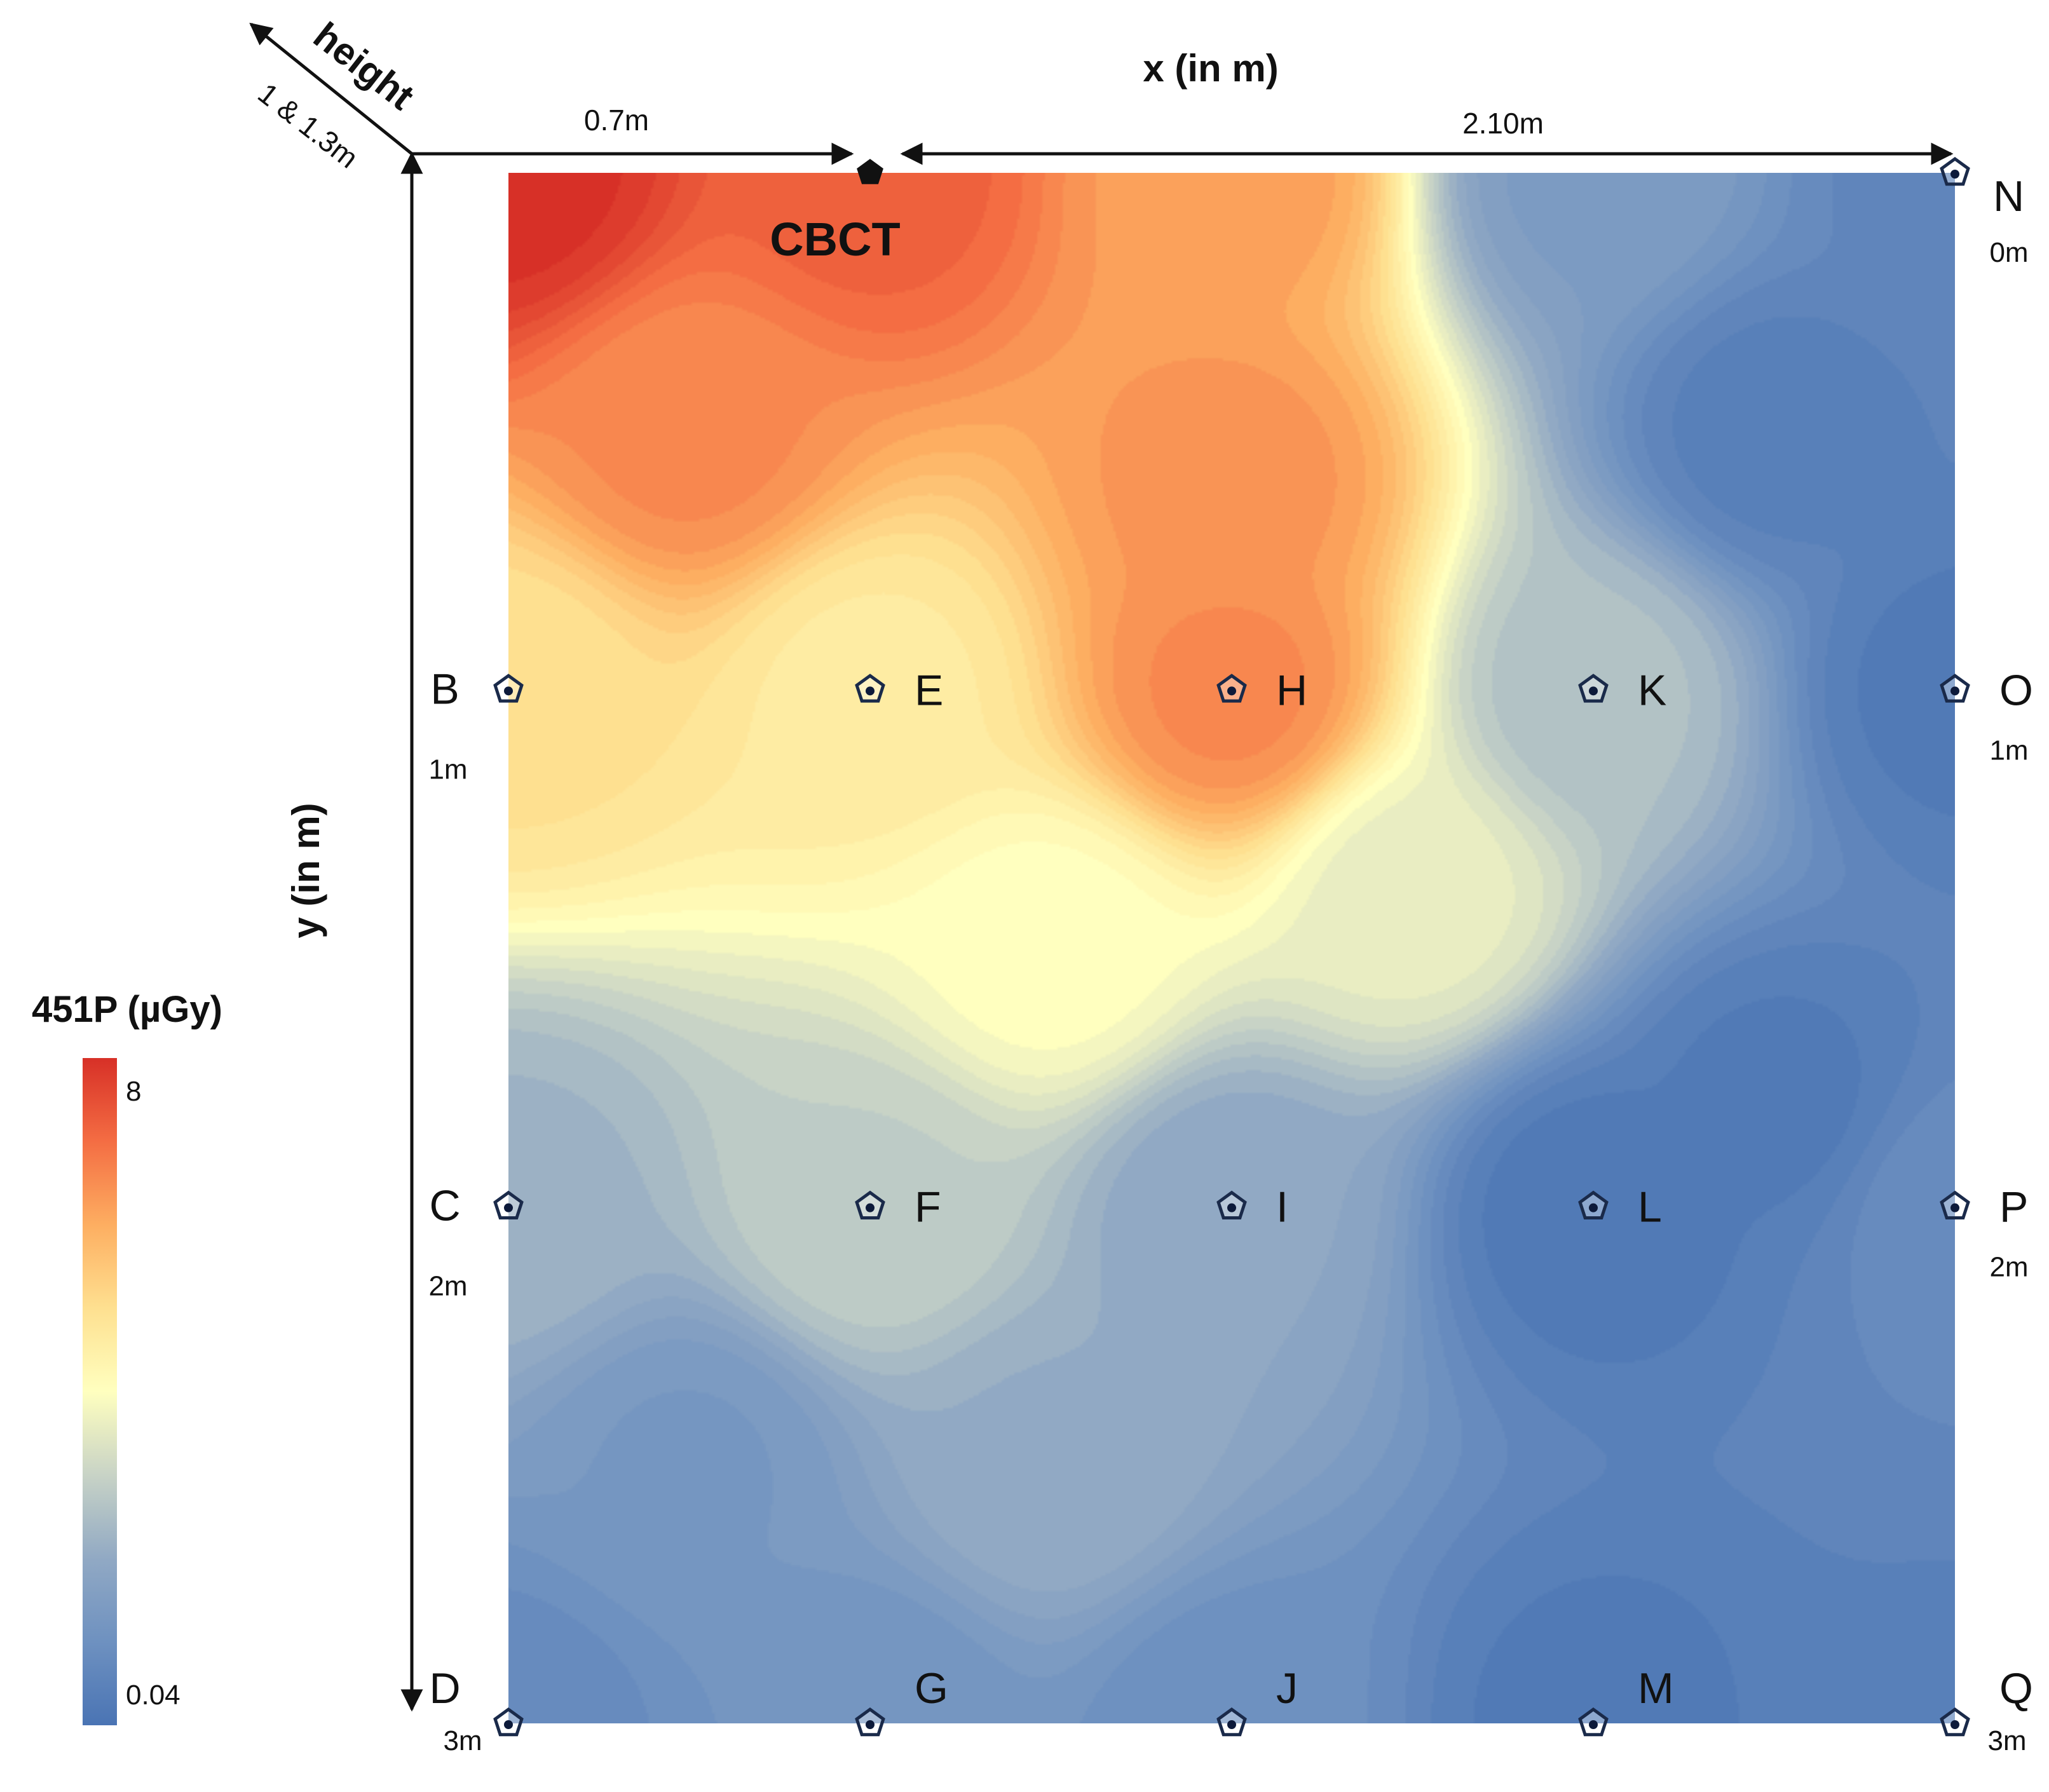 This screenshot has height=1792, width=2049. What do you see at coordinates (127, 1357) in the screenshot?
I see `colorbar: 451P (µGy) 8 0.04` at bounding box center [127, 1357].